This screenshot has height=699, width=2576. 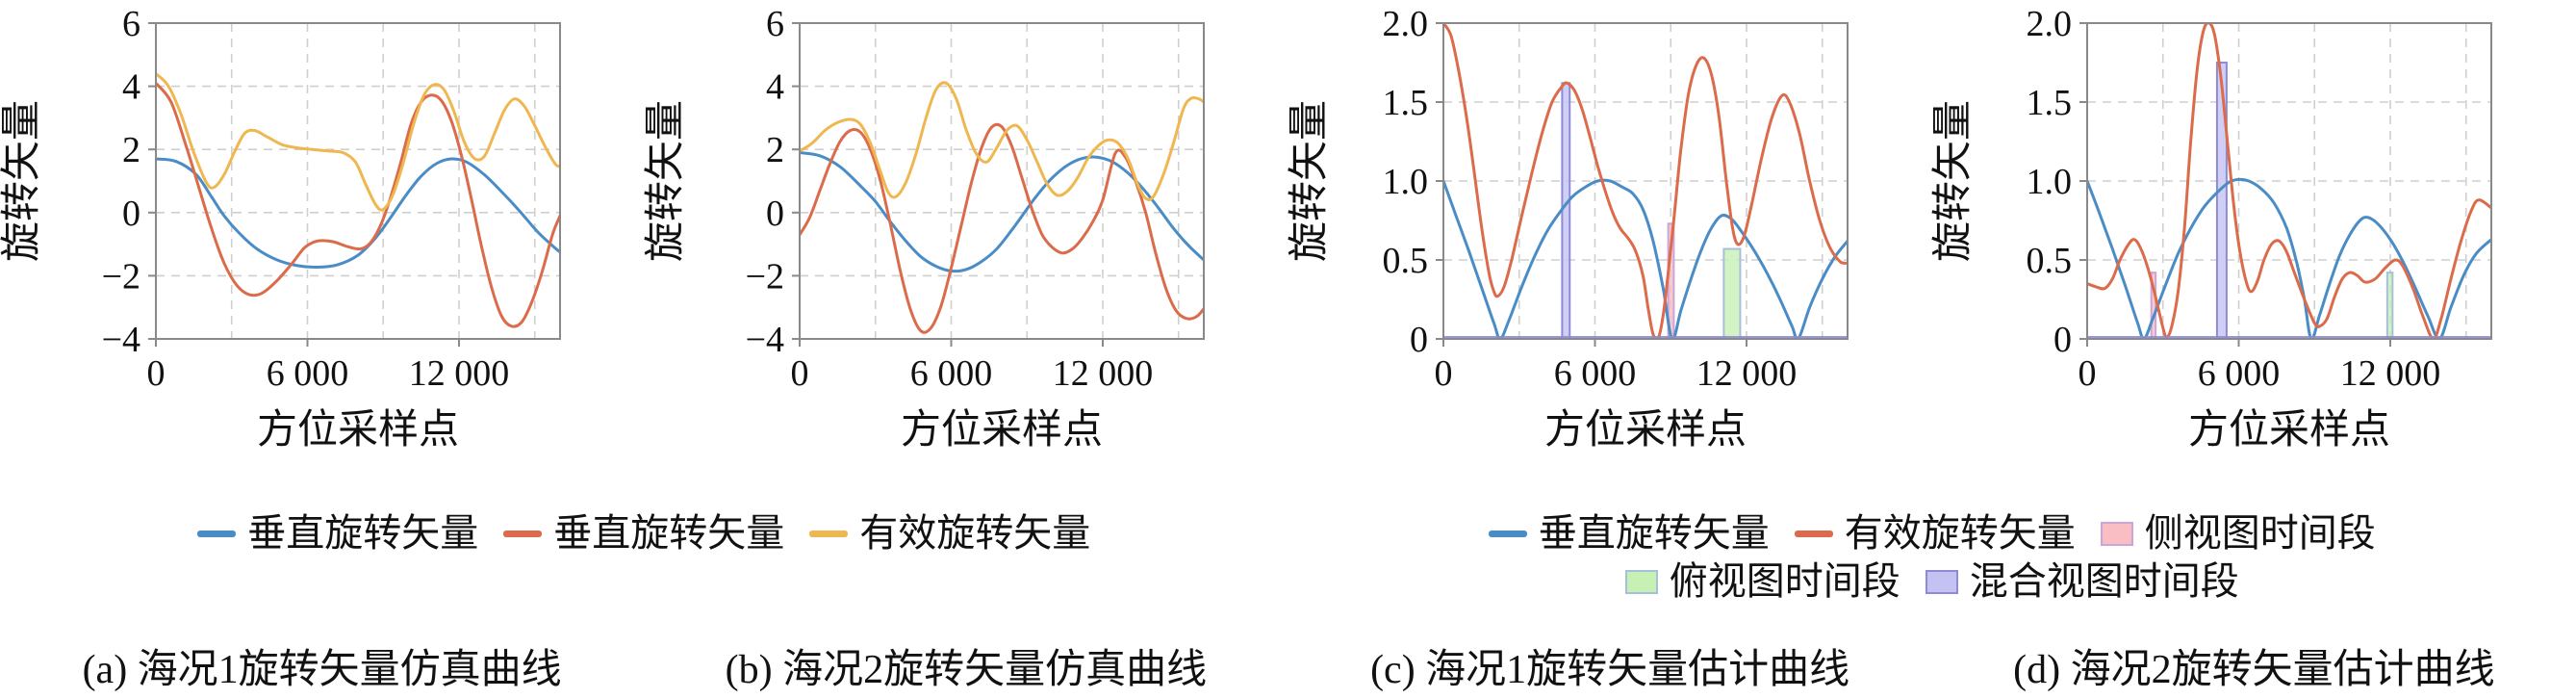 What do you see at coordinates (1002, 141) in the screenshot?
I see `effective-rotation-vector-line` at bounding box center [1002, 141].